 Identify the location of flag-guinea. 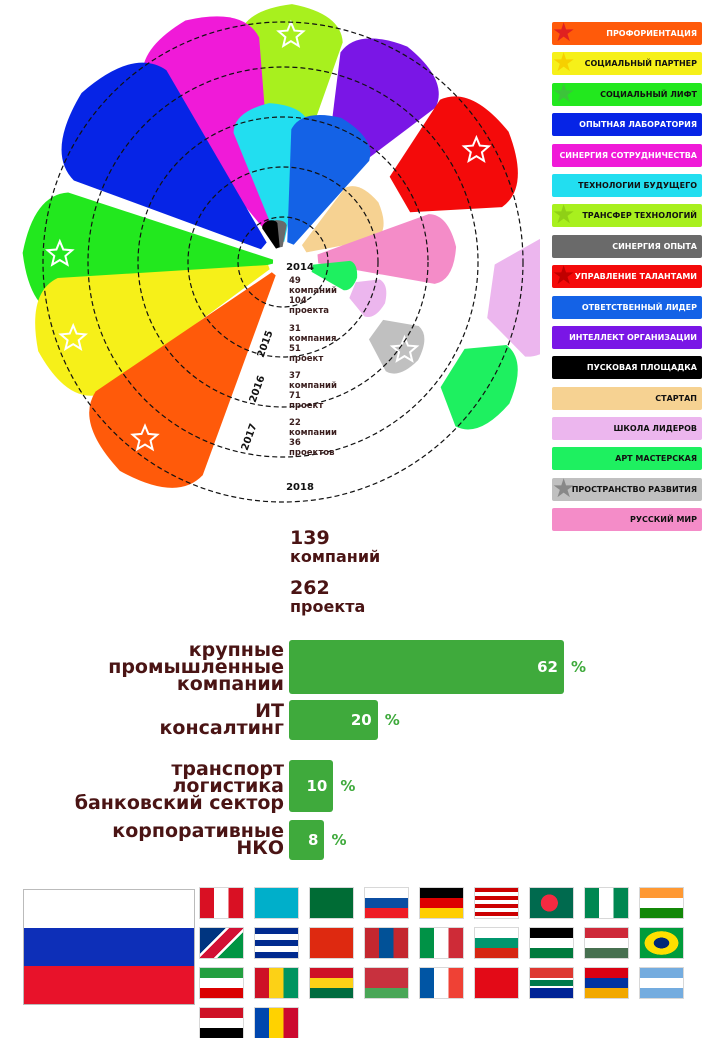
(276, 983).